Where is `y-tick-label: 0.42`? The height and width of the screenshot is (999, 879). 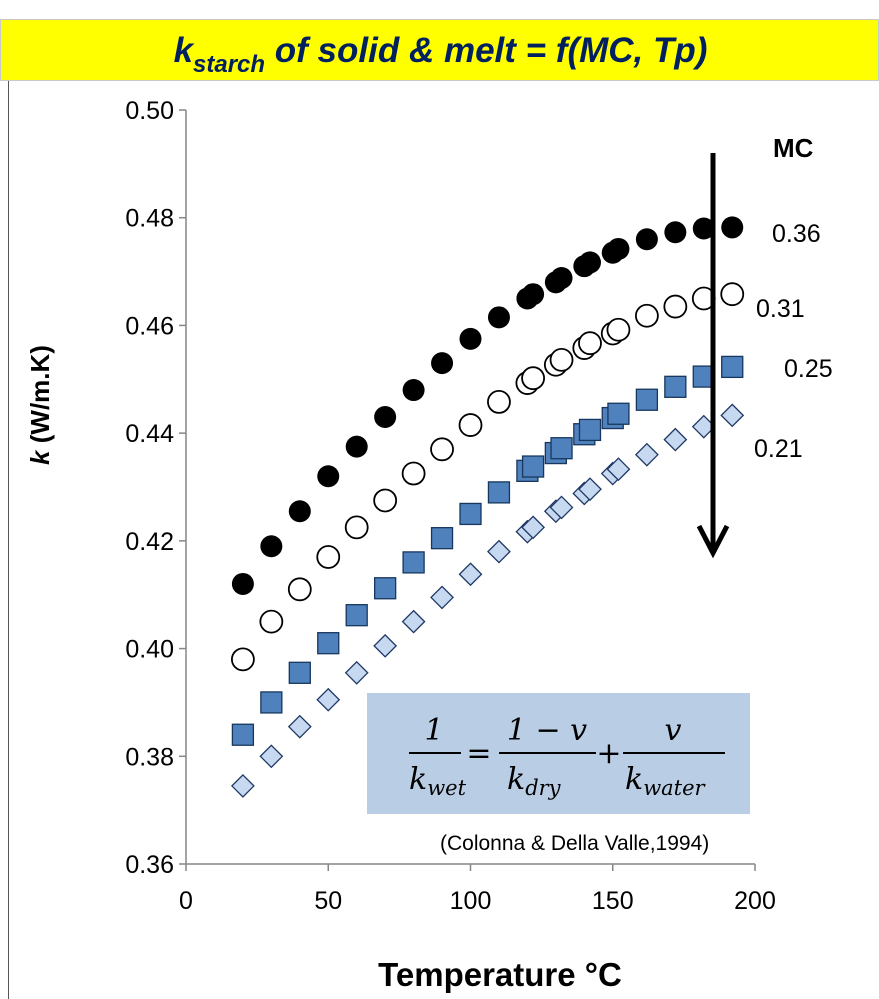
y-tick-label: 0.42 is located at coordinates (149, 542).